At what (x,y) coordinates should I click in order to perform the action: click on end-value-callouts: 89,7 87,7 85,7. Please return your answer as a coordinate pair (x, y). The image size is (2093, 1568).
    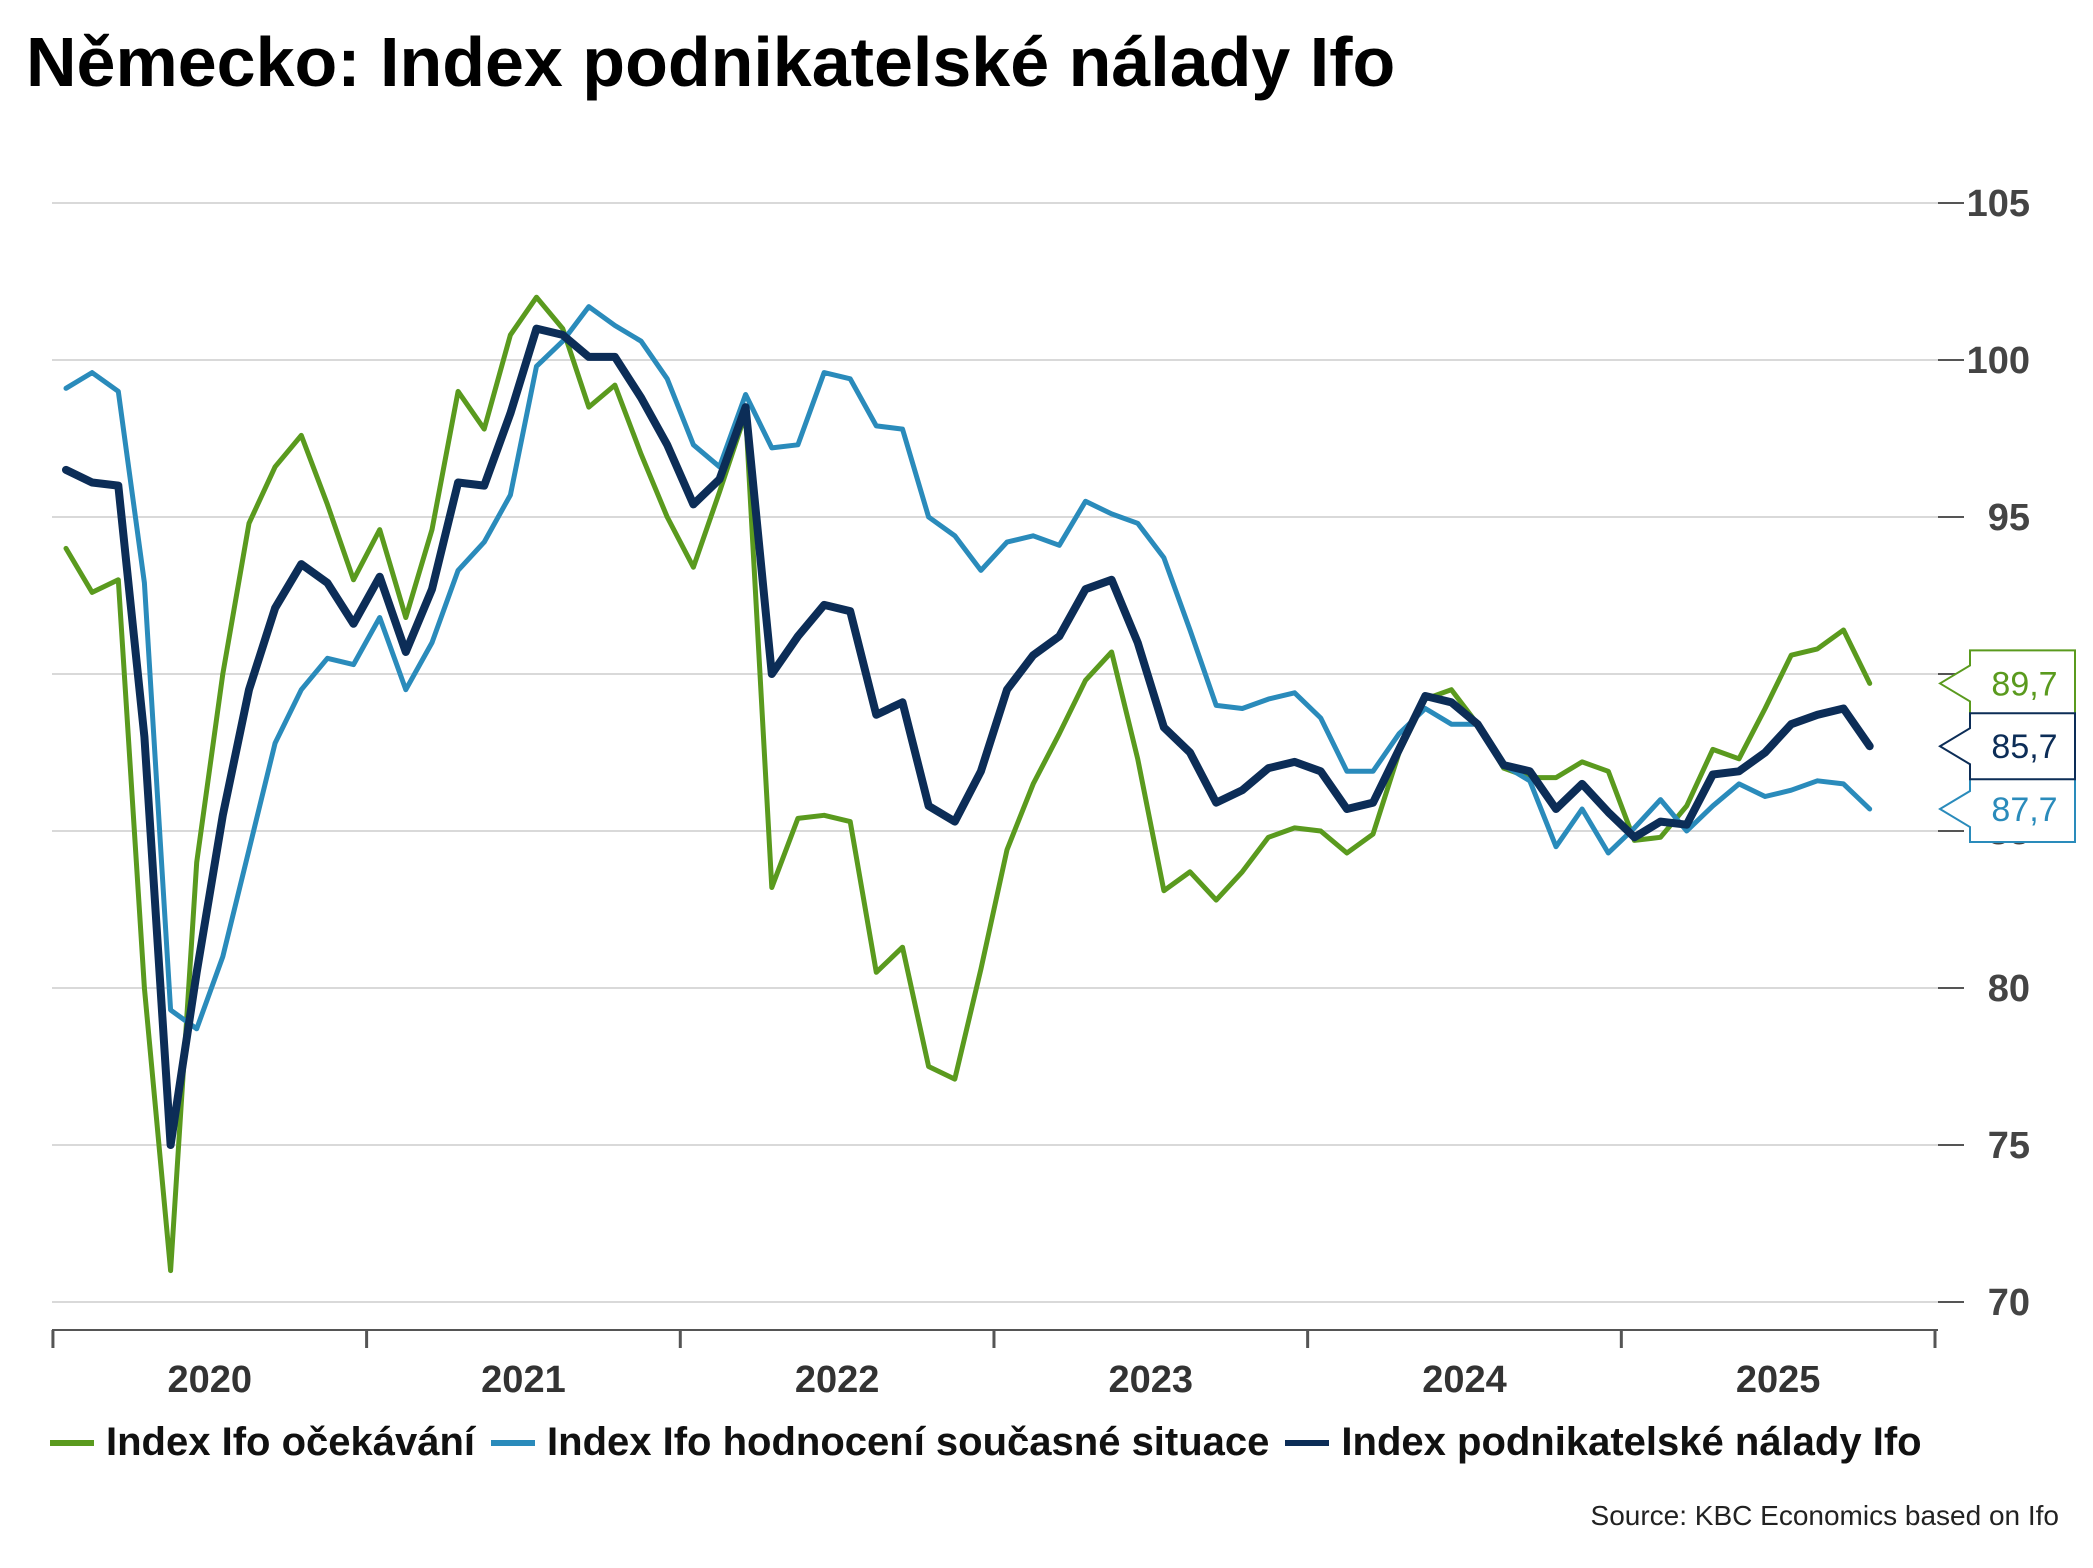
    Looking at the image, I should click on (2007, 746).